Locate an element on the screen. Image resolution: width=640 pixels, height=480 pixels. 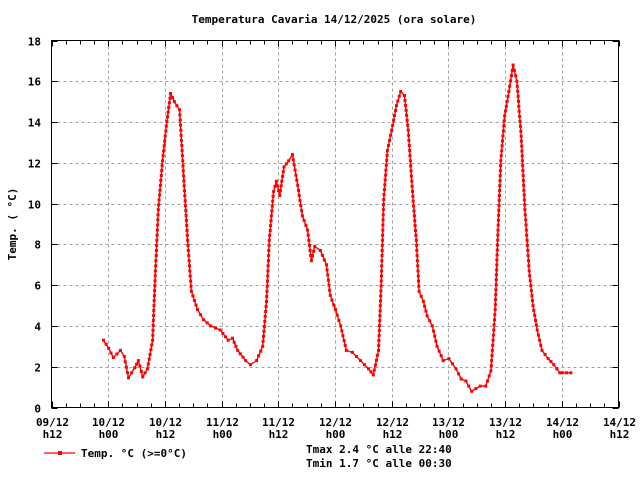
x-tick-label-date: 10/12 is located at coordinates (108, 422).